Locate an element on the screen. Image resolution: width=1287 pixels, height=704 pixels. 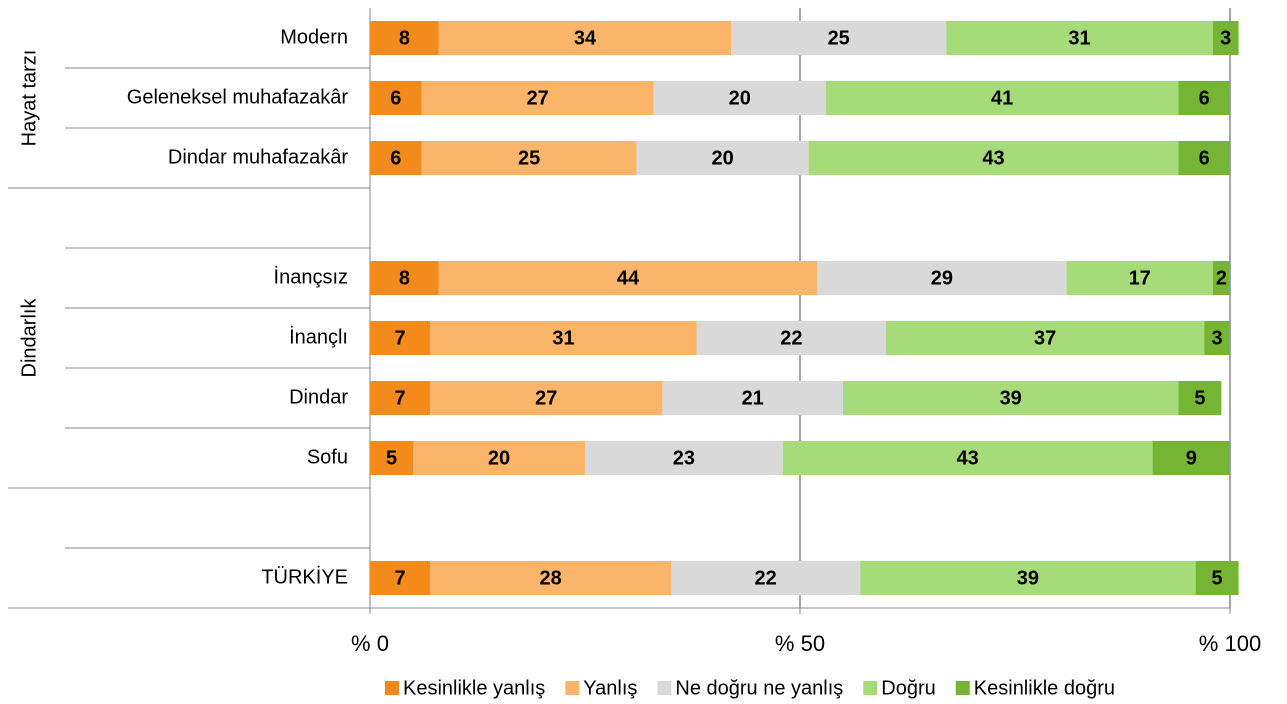
data-label: 44 is located at coordinates (628, 278).